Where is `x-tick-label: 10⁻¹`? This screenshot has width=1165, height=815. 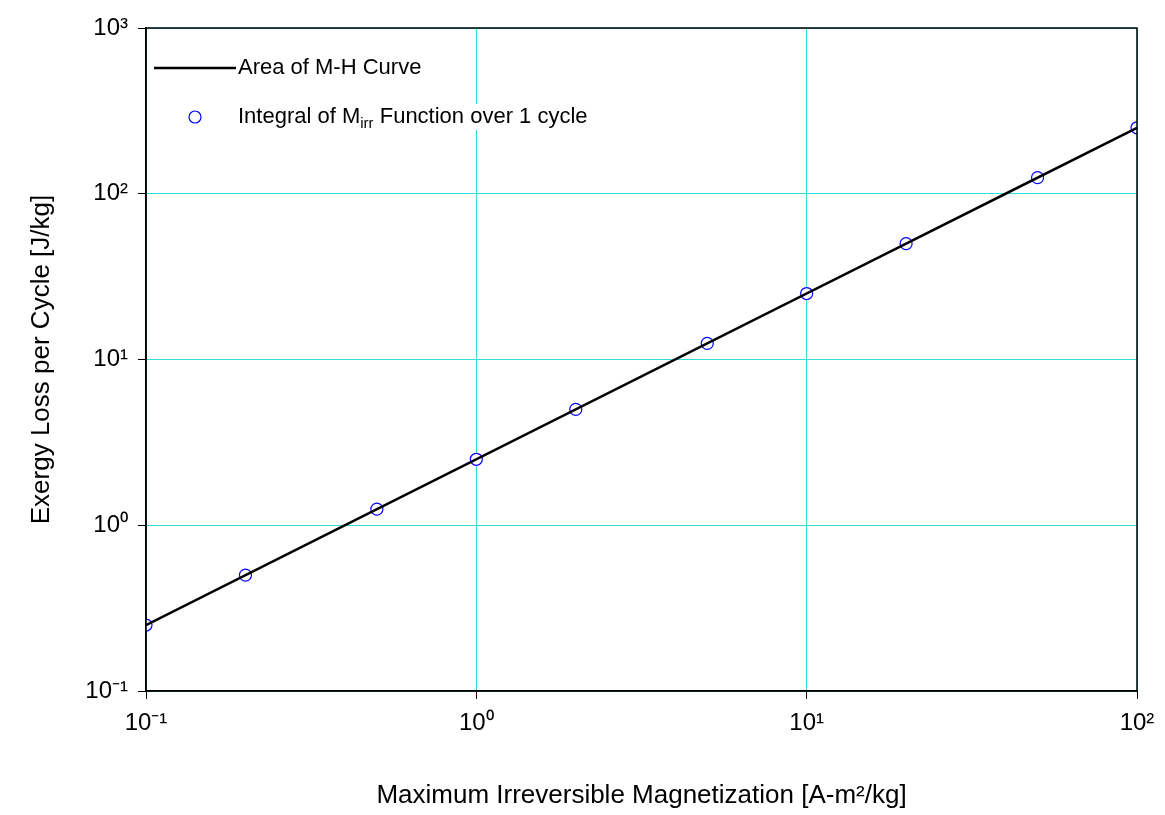
x-tick-label: 10⁻¹ is located at coordinates (146, 722).